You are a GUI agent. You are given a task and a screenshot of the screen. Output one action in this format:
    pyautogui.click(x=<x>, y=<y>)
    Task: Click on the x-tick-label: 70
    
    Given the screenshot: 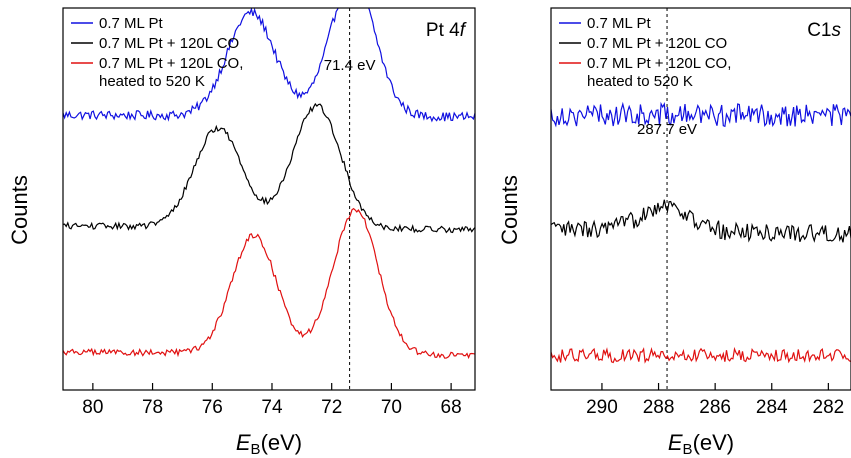 What is the action you would take?
    pyautogui.click(x=391, y=407)
    